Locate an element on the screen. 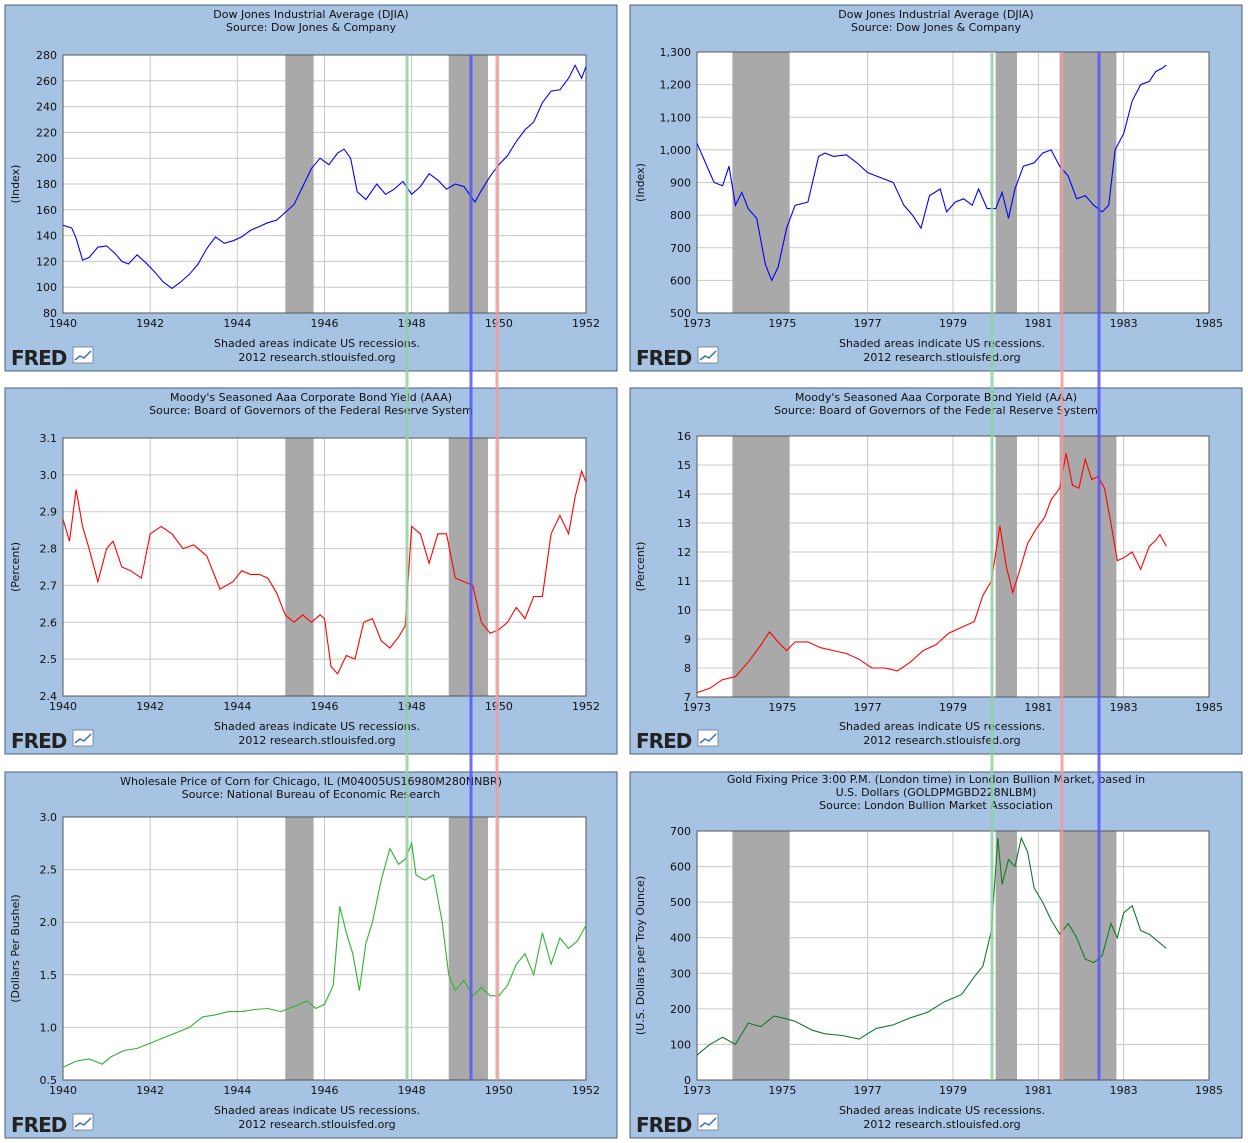 The image size is (1248, 1143). y-tick-label: 100 is located at coordinates (680, 1044).